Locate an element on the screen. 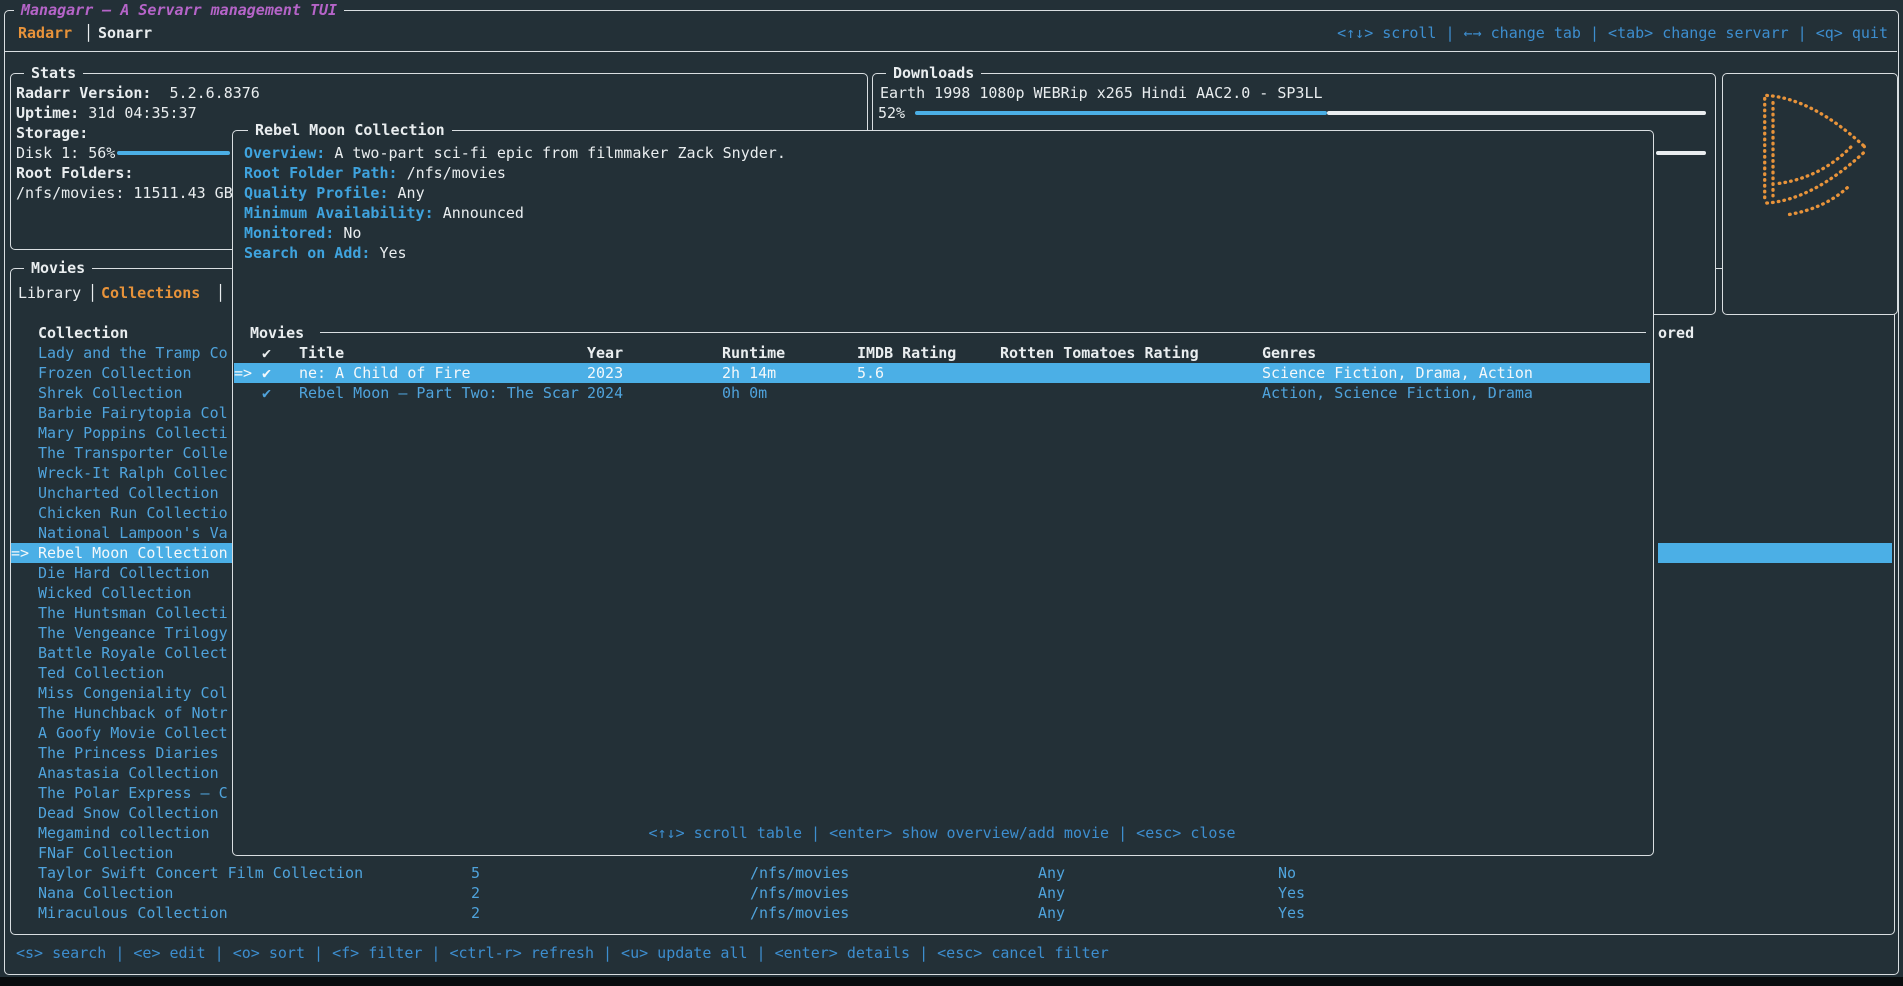 This screenshot has height=986, width=1903. cell-year: 2024 is located at coordinates (605, 393).